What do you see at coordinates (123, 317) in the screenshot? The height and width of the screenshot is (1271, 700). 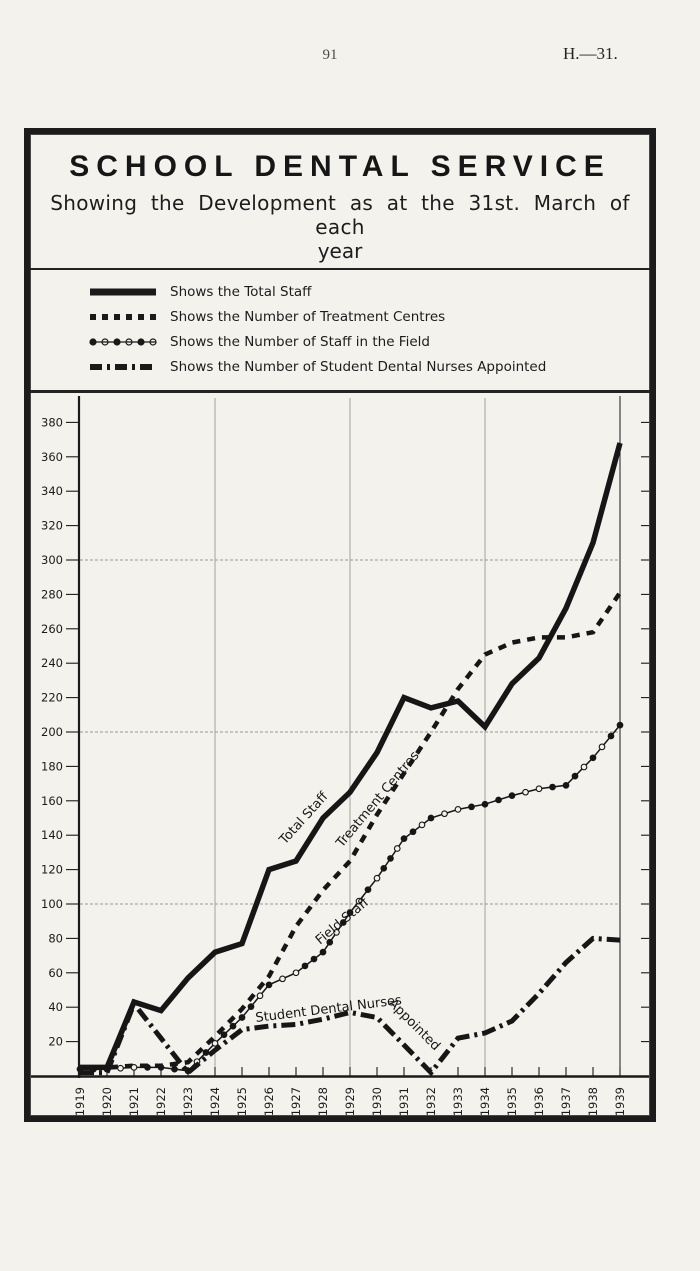 I see `square-dash-line-icon` at bounding box center [123, 317].